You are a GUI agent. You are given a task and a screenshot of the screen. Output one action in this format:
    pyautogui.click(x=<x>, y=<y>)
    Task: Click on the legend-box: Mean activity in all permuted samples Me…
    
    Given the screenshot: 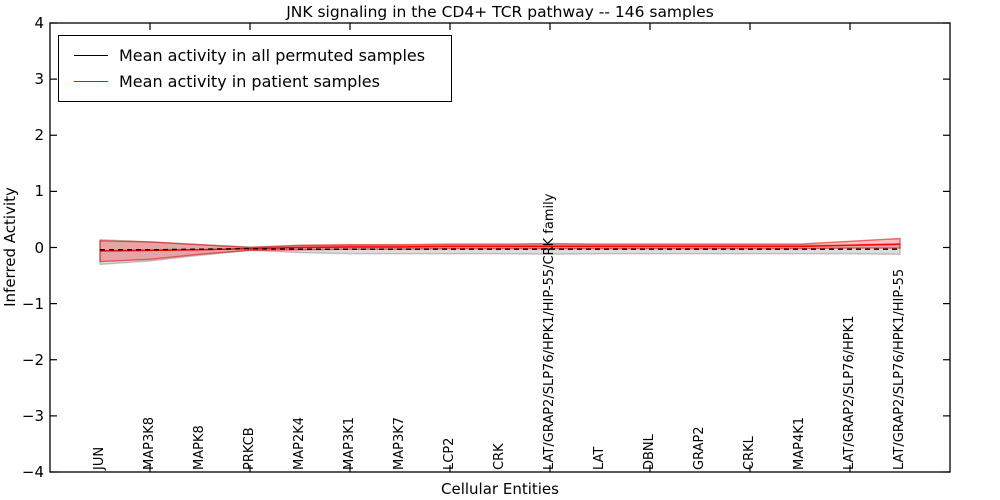 What is the action you would take?
    pyautogui.click(x=255, y=68)
    